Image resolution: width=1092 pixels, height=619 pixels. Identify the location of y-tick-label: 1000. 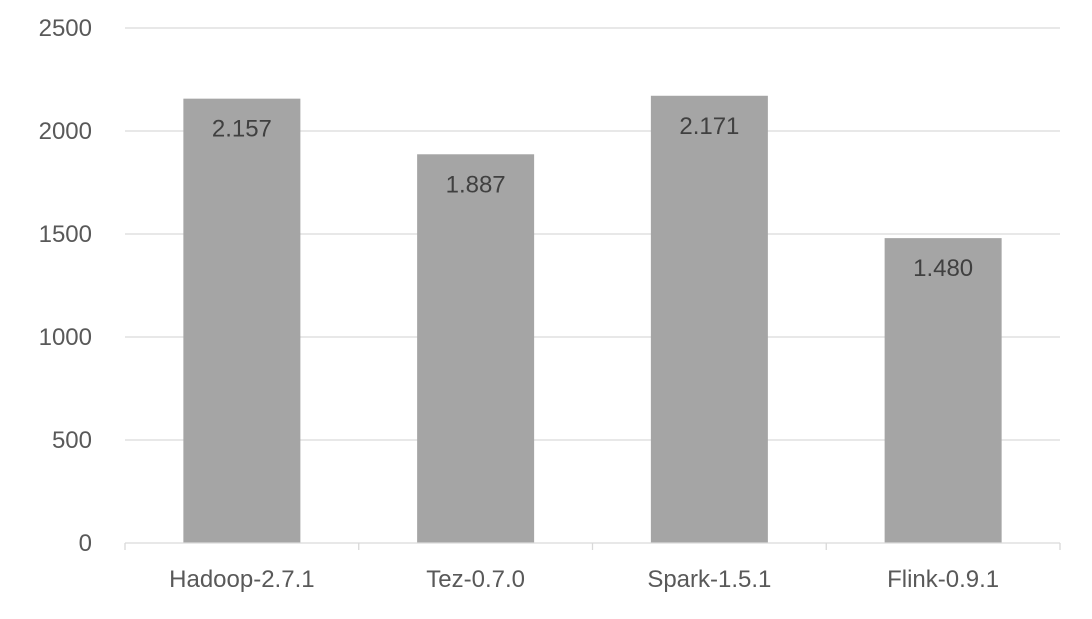
(65, 337).